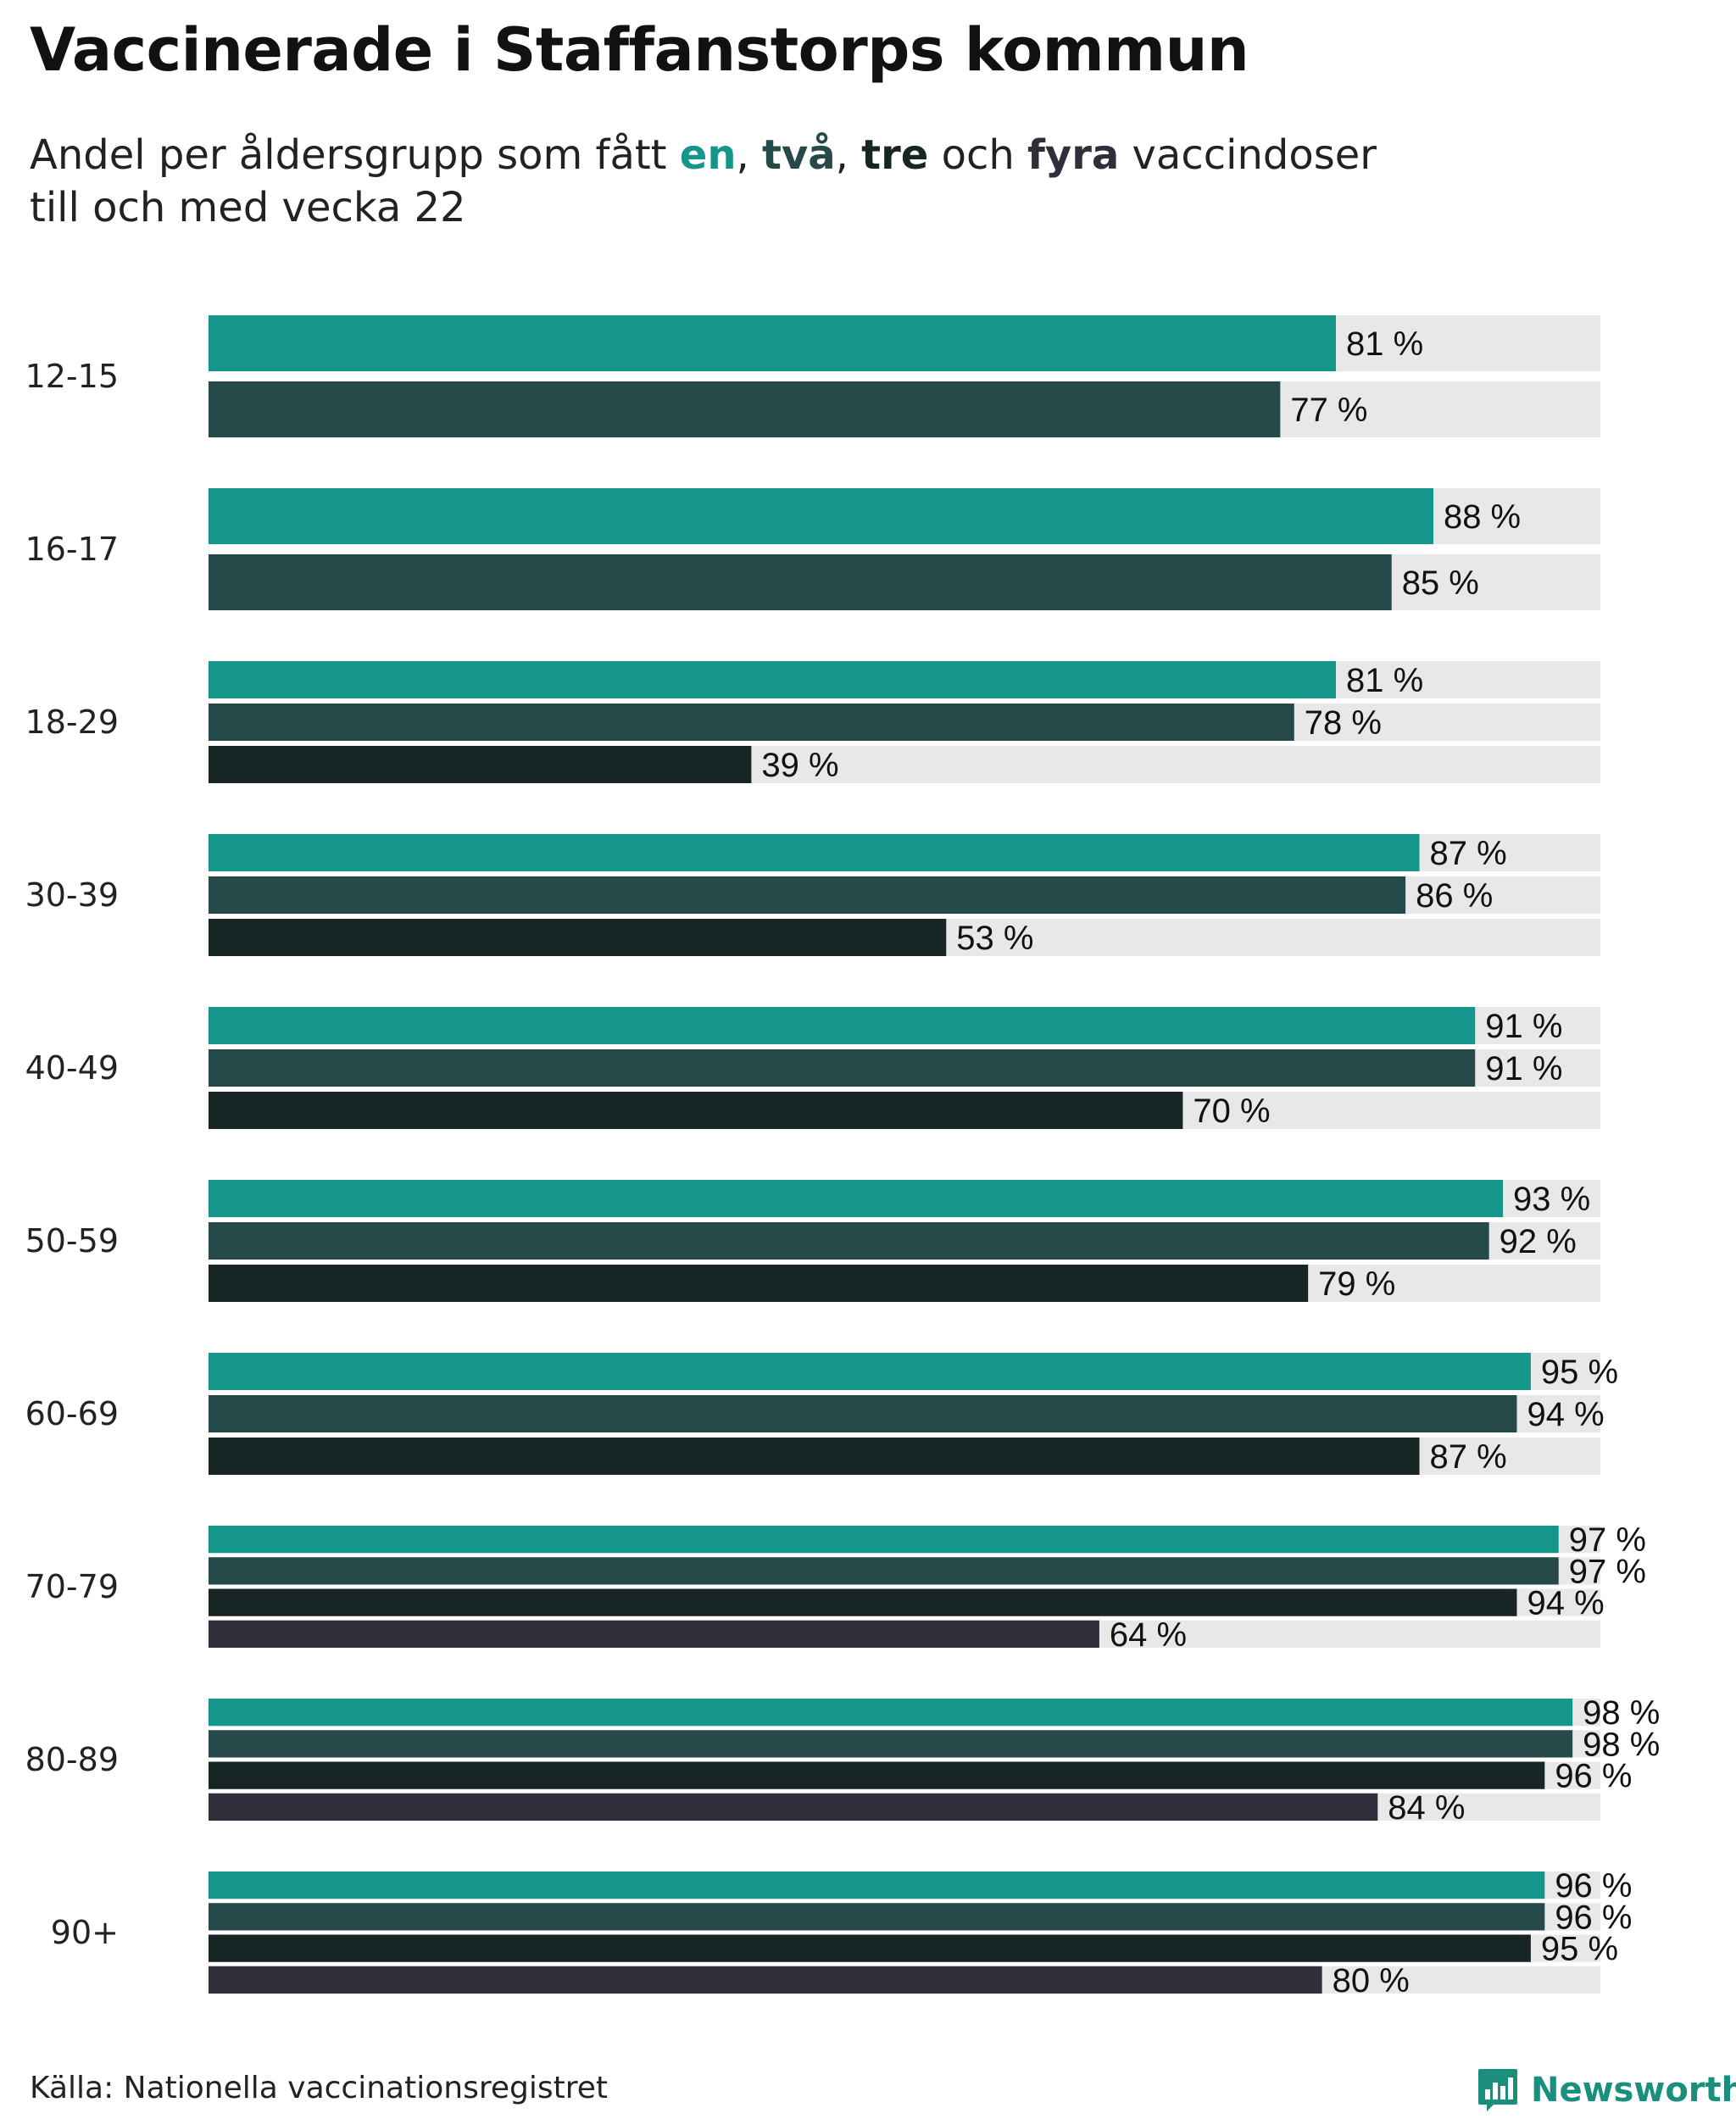 This screenshot has height=2119, width=1736. I want to click on data-label: 64 %, so click(1148, 1635).